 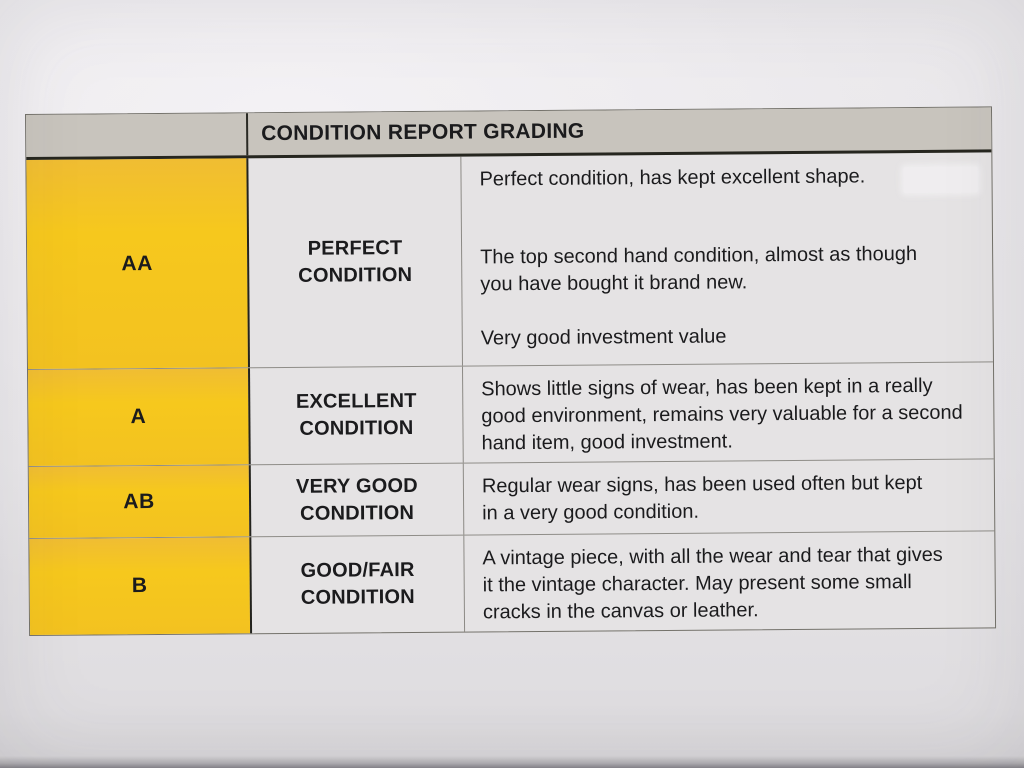 What do you see at coordinates (355, 248) in the screenshot?
I see `condition-name-line: PERFECT` at bounding box center [355, 248].